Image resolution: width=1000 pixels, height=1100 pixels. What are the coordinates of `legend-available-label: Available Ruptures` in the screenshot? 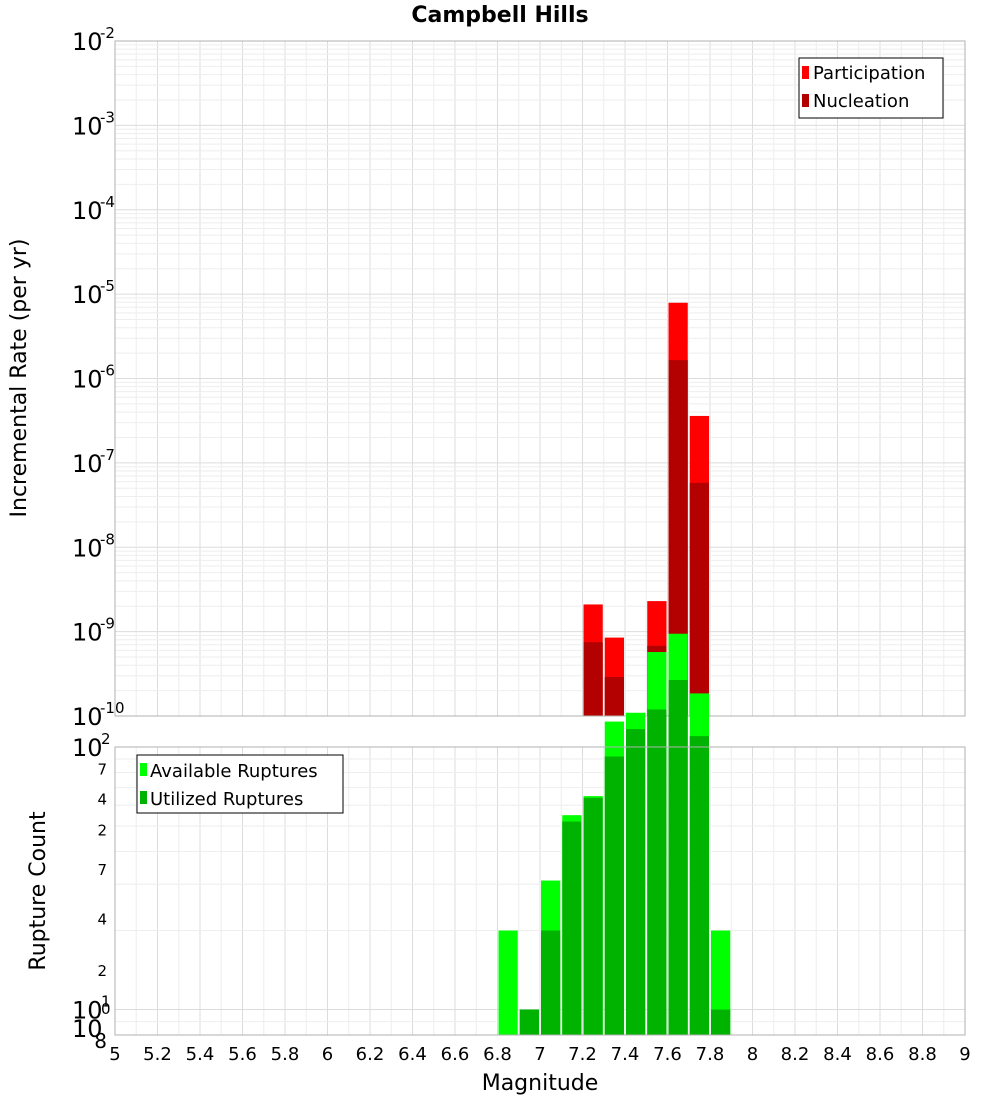 It's located at (234, 771).